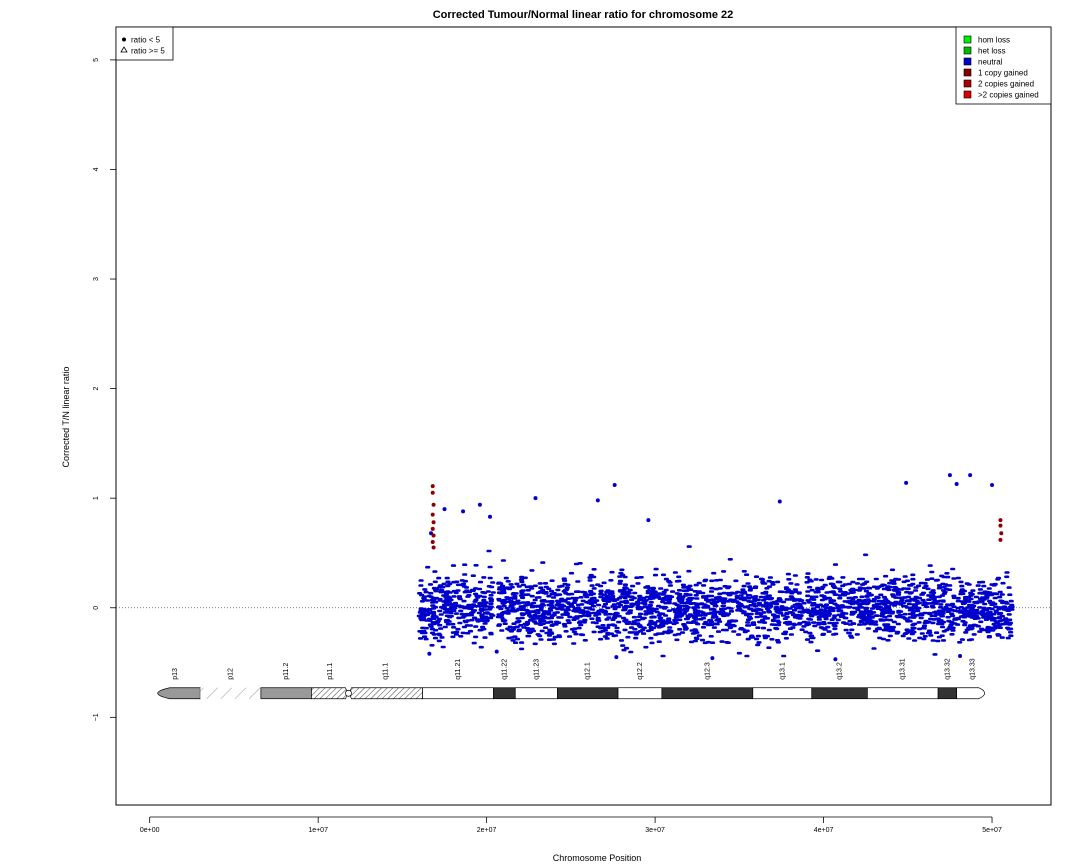 The width and height of the screenshot is (1080, 864). I want to click on y-axis: −1 0 1 2 3 4 5, so click(104, 389).